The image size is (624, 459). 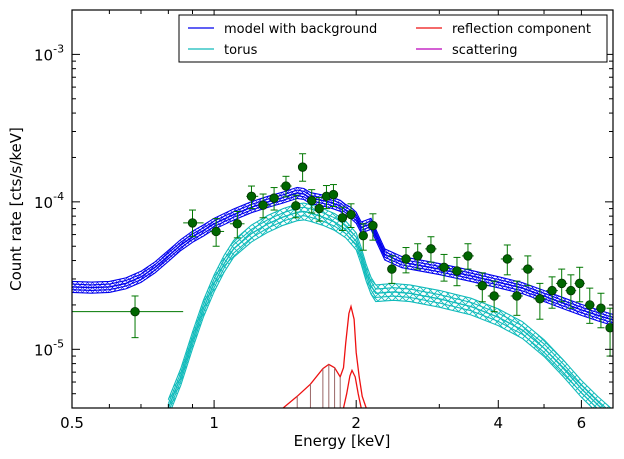 I want to click on legend-label-torus: torus, so click(x=241, y=50).